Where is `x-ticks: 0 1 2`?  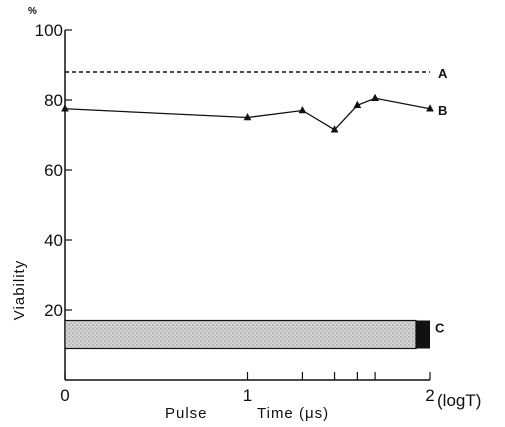
x-ticks: 0 1 2 is located at coordinates (247, 388).